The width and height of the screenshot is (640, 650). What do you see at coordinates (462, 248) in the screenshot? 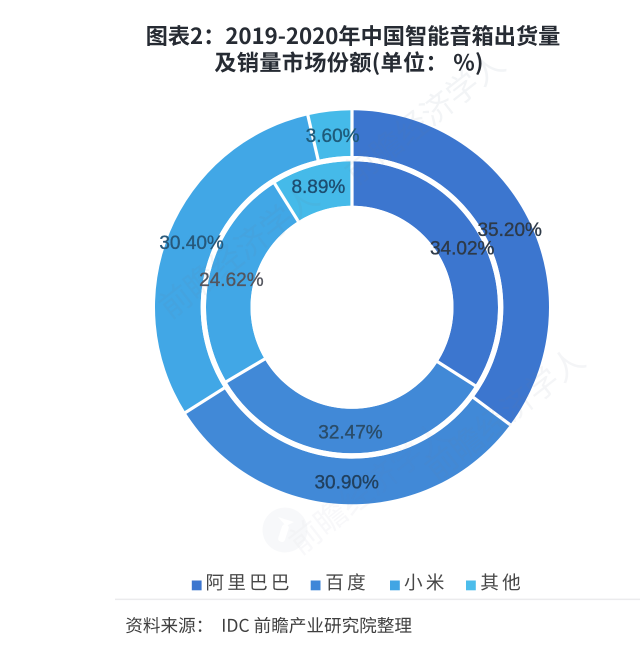
I see `svg-text: 34.02%` at bounding box center [462, 248].